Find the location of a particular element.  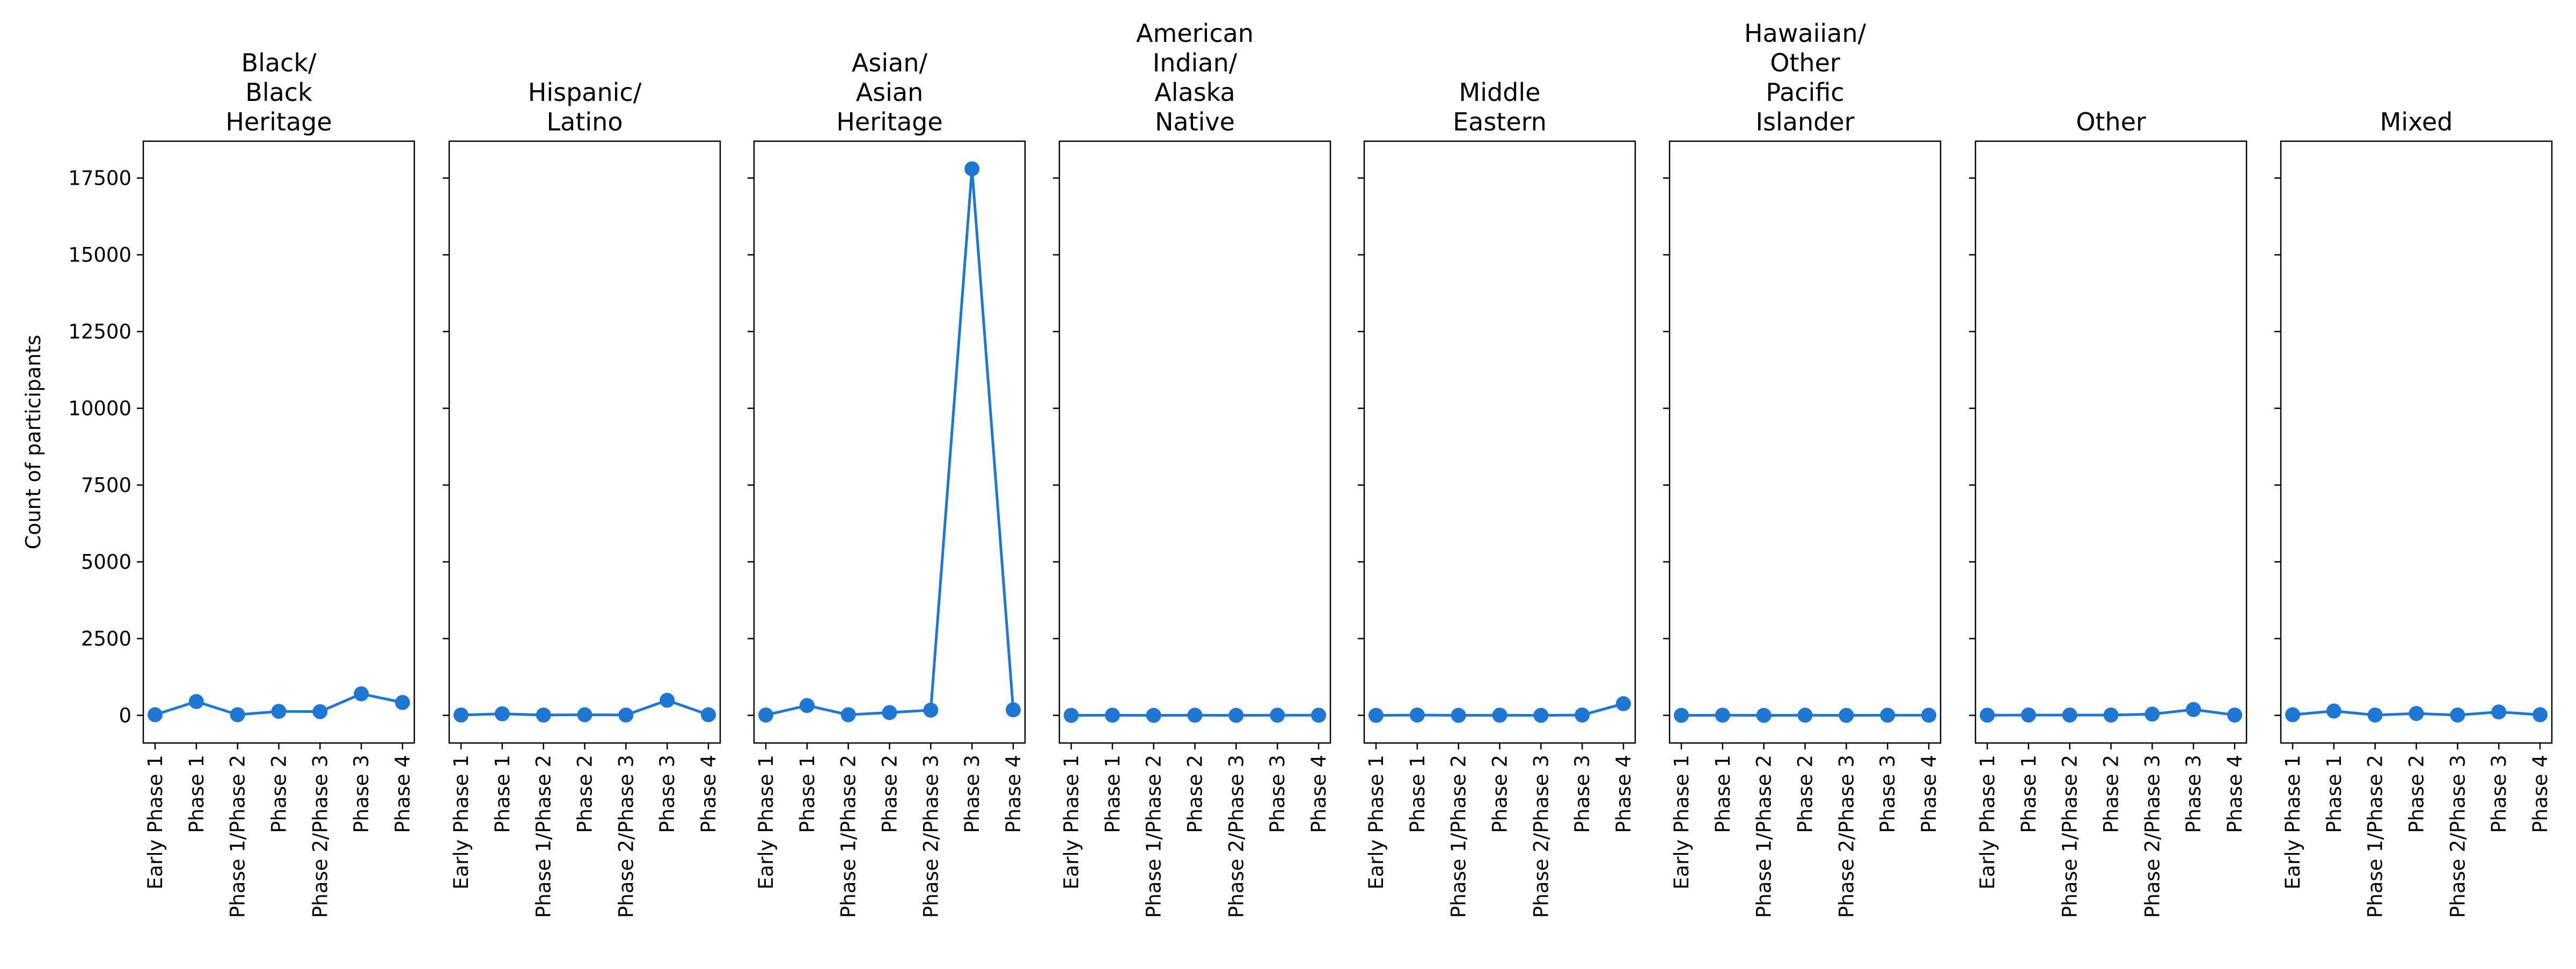

panel-title: Other is located at coordinates (2111, 122).